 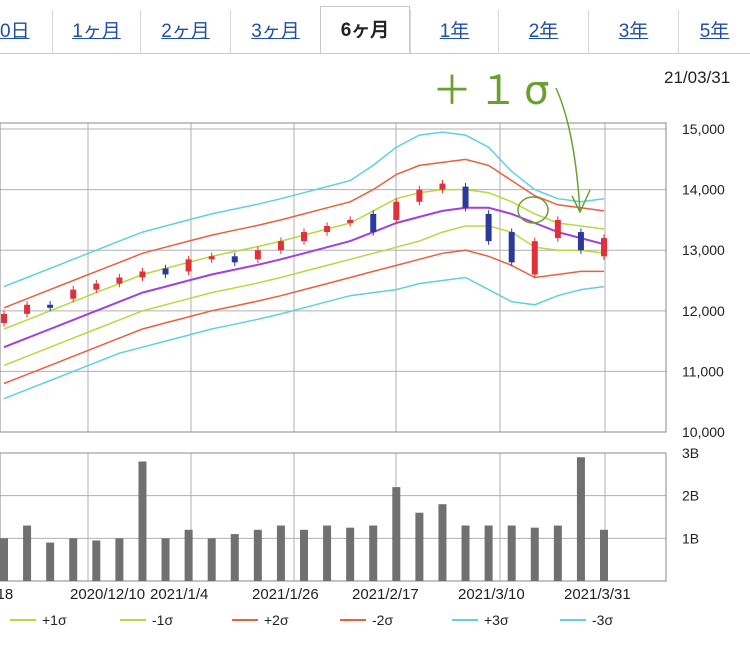 What do you see at coordinates (185, 32) in the screenshot?
I see `tab-2m: 2ヶ月` at bounding box center [185, 32].